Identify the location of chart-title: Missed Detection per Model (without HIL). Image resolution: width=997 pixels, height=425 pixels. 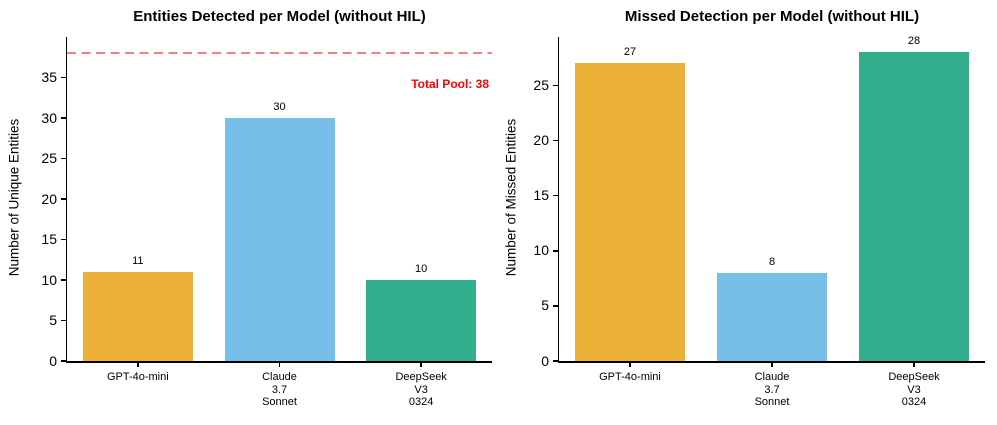
(772, 16).